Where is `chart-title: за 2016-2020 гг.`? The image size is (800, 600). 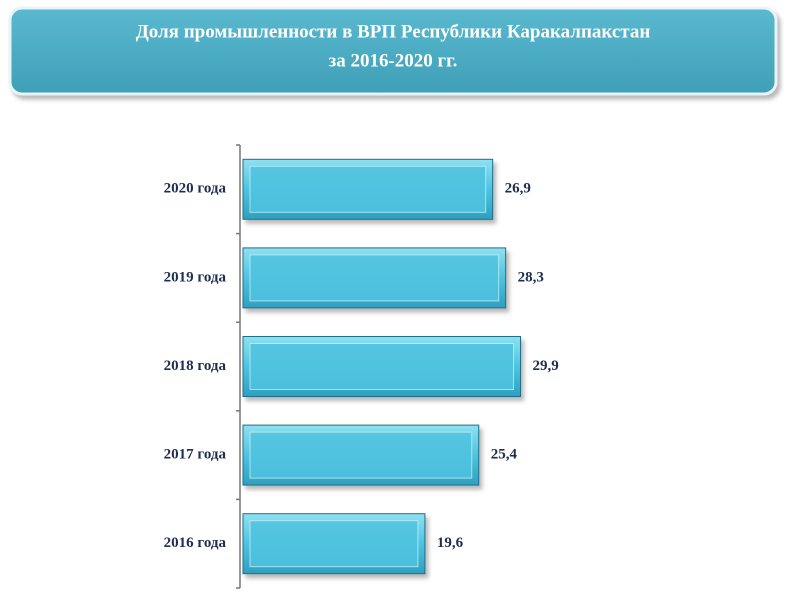
chart-title: за 2016-2020 гг. is located at coordinates (393, 60).